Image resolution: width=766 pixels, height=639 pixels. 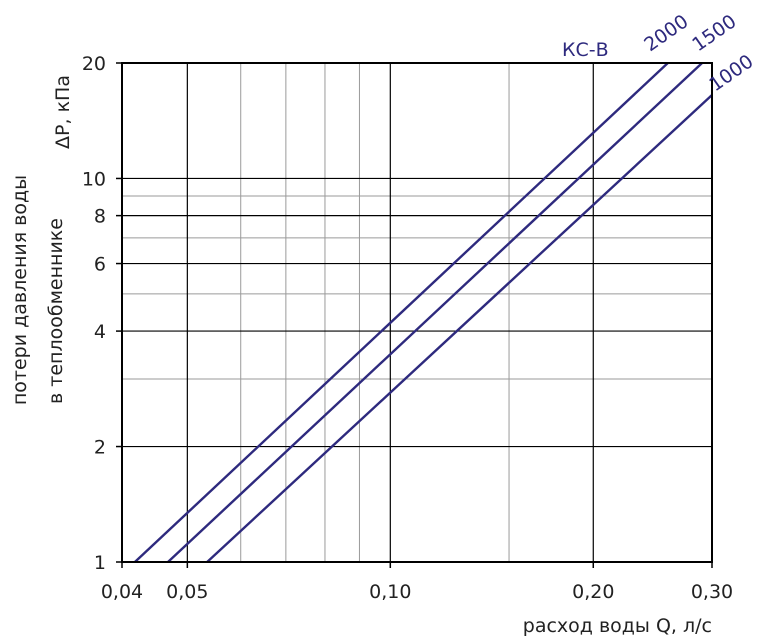 What do you see at coordinates (122, 592) in the screenshot?
I see `x-tick-label: 0,04` at bounding box center [122, 592].